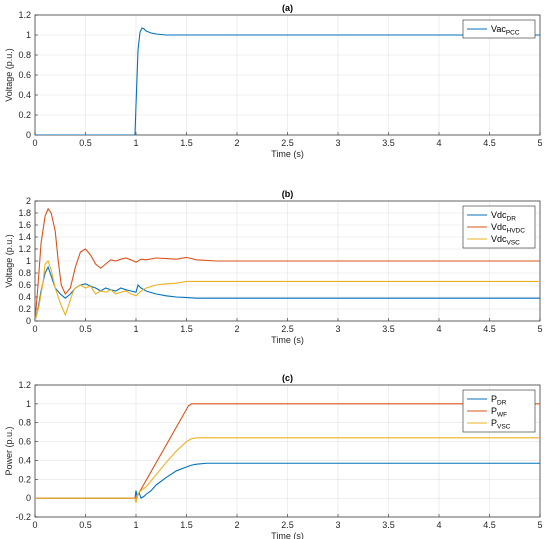 This screenshot has height=539, width=550. I want to click on y-axis-label: Power (p.u.), so click(9, 450).